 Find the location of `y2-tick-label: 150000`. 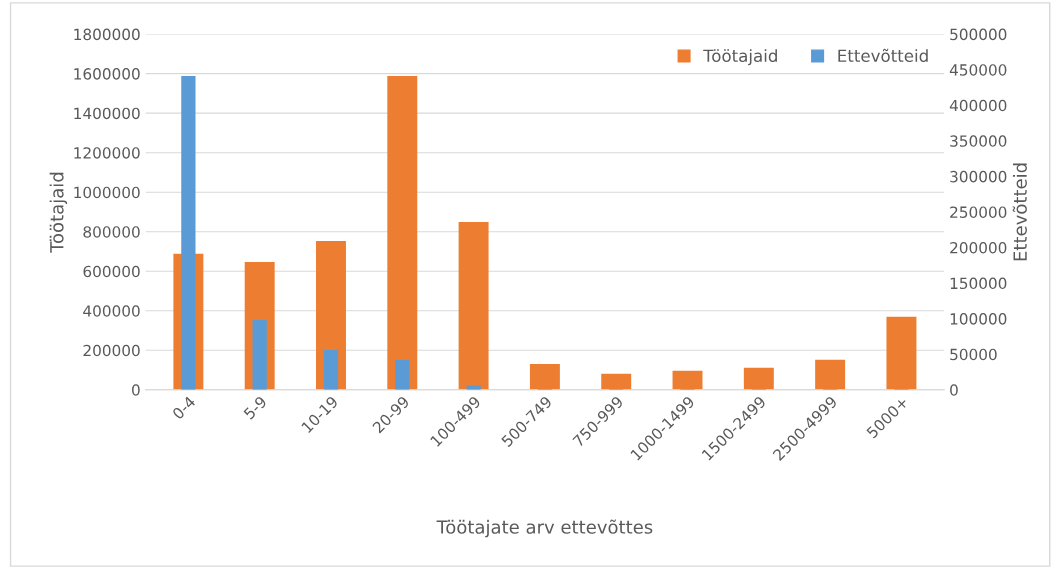

y2-tick-label: 150000 is located at coordinates (978, 283).